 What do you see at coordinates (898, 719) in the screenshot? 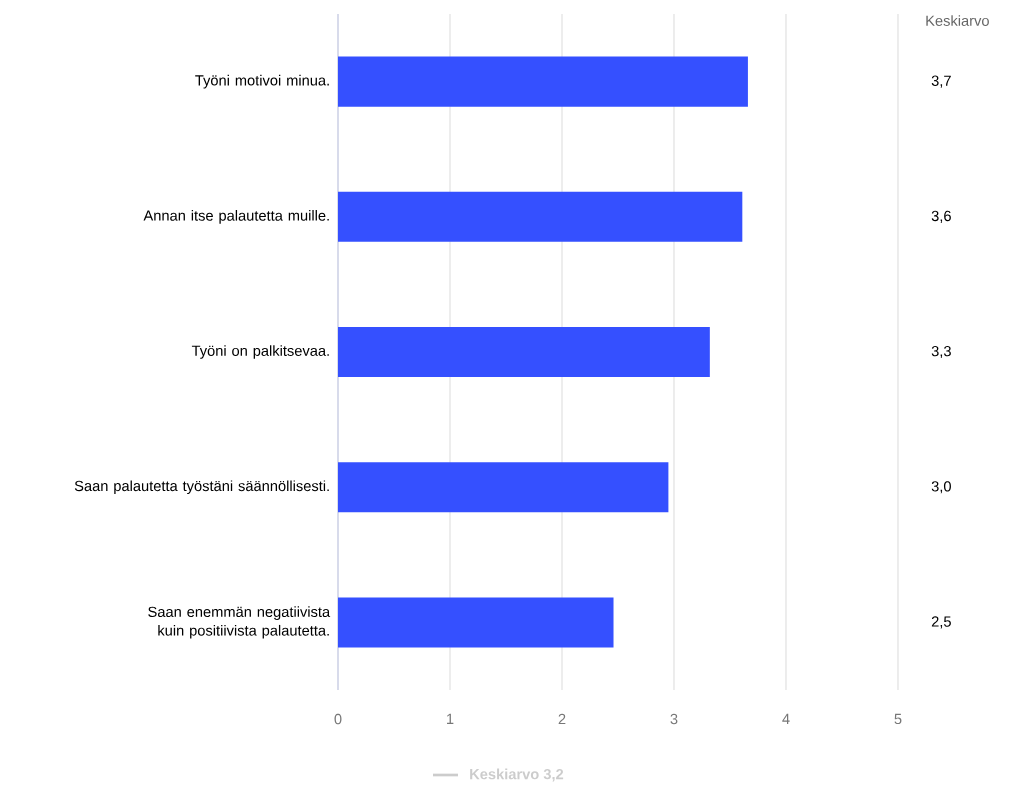
I see `x-tick-label: 5` at bounding box center [898, 719].